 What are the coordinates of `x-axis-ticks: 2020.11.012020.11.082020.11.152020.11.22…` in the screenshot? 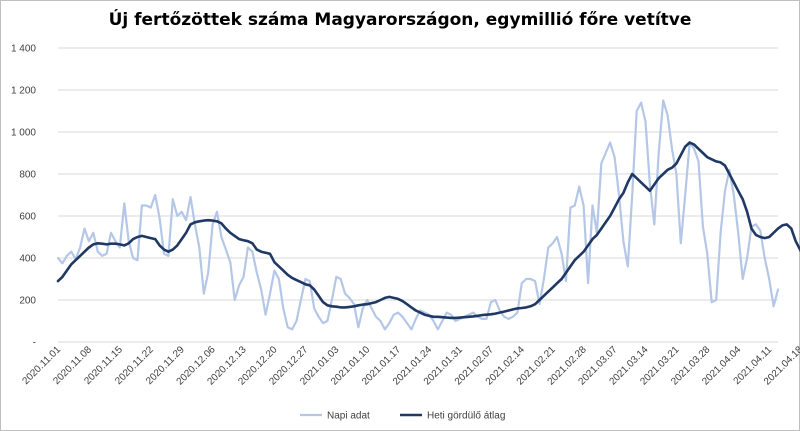 It's located at (410, 365).